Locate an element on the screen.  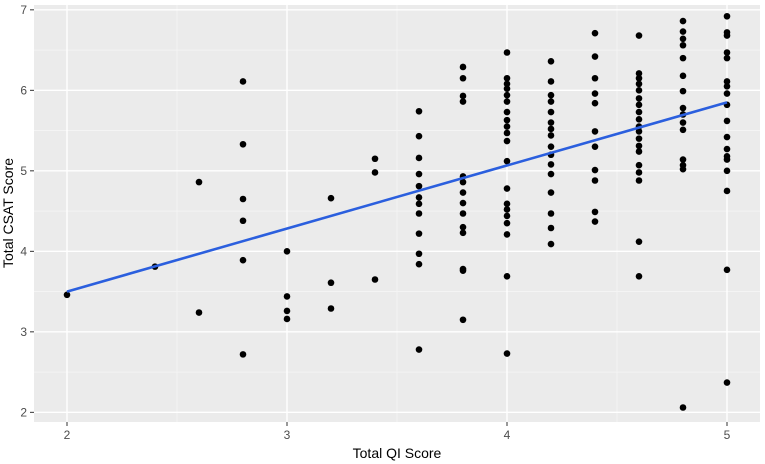
x-tick-label: 4 is located at coordinates (507, 435).